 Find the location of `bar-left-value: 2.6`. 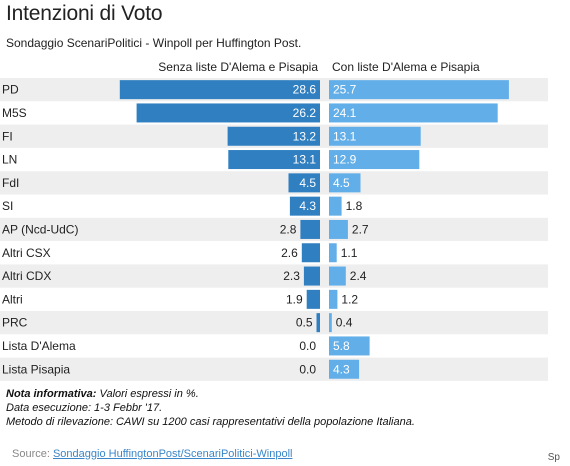

bar-left-value: 2.6 is located at coordinates (289, 253).